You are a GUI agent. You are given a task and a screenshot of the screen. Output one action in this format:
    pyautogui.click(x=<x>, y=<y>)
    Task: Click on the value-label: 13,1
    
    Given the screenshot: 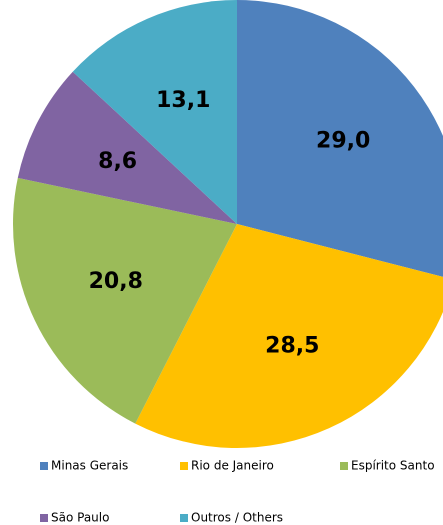 What is the action you would take?
    pyautogui.click(x=183, y=100)
    